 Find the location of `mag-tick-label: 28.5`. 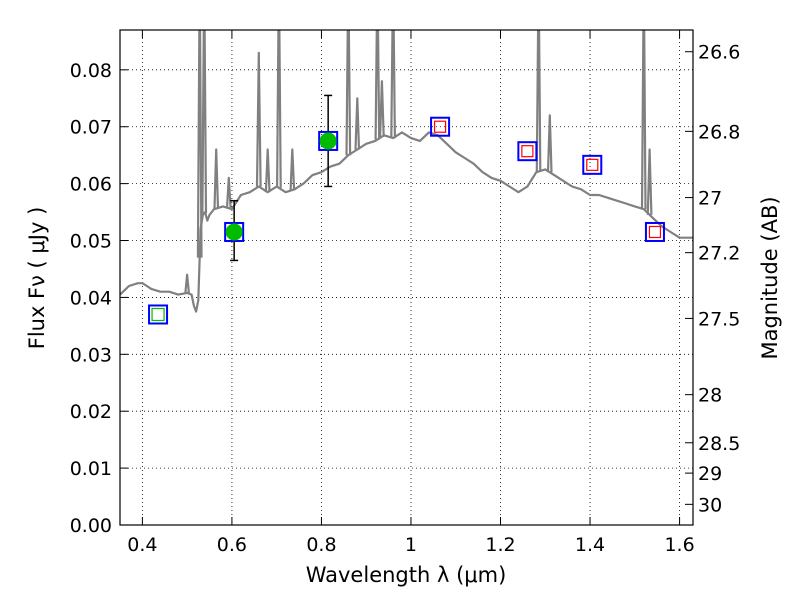

mag-tick-label: 28.5 is located at coordinates (719, 444).